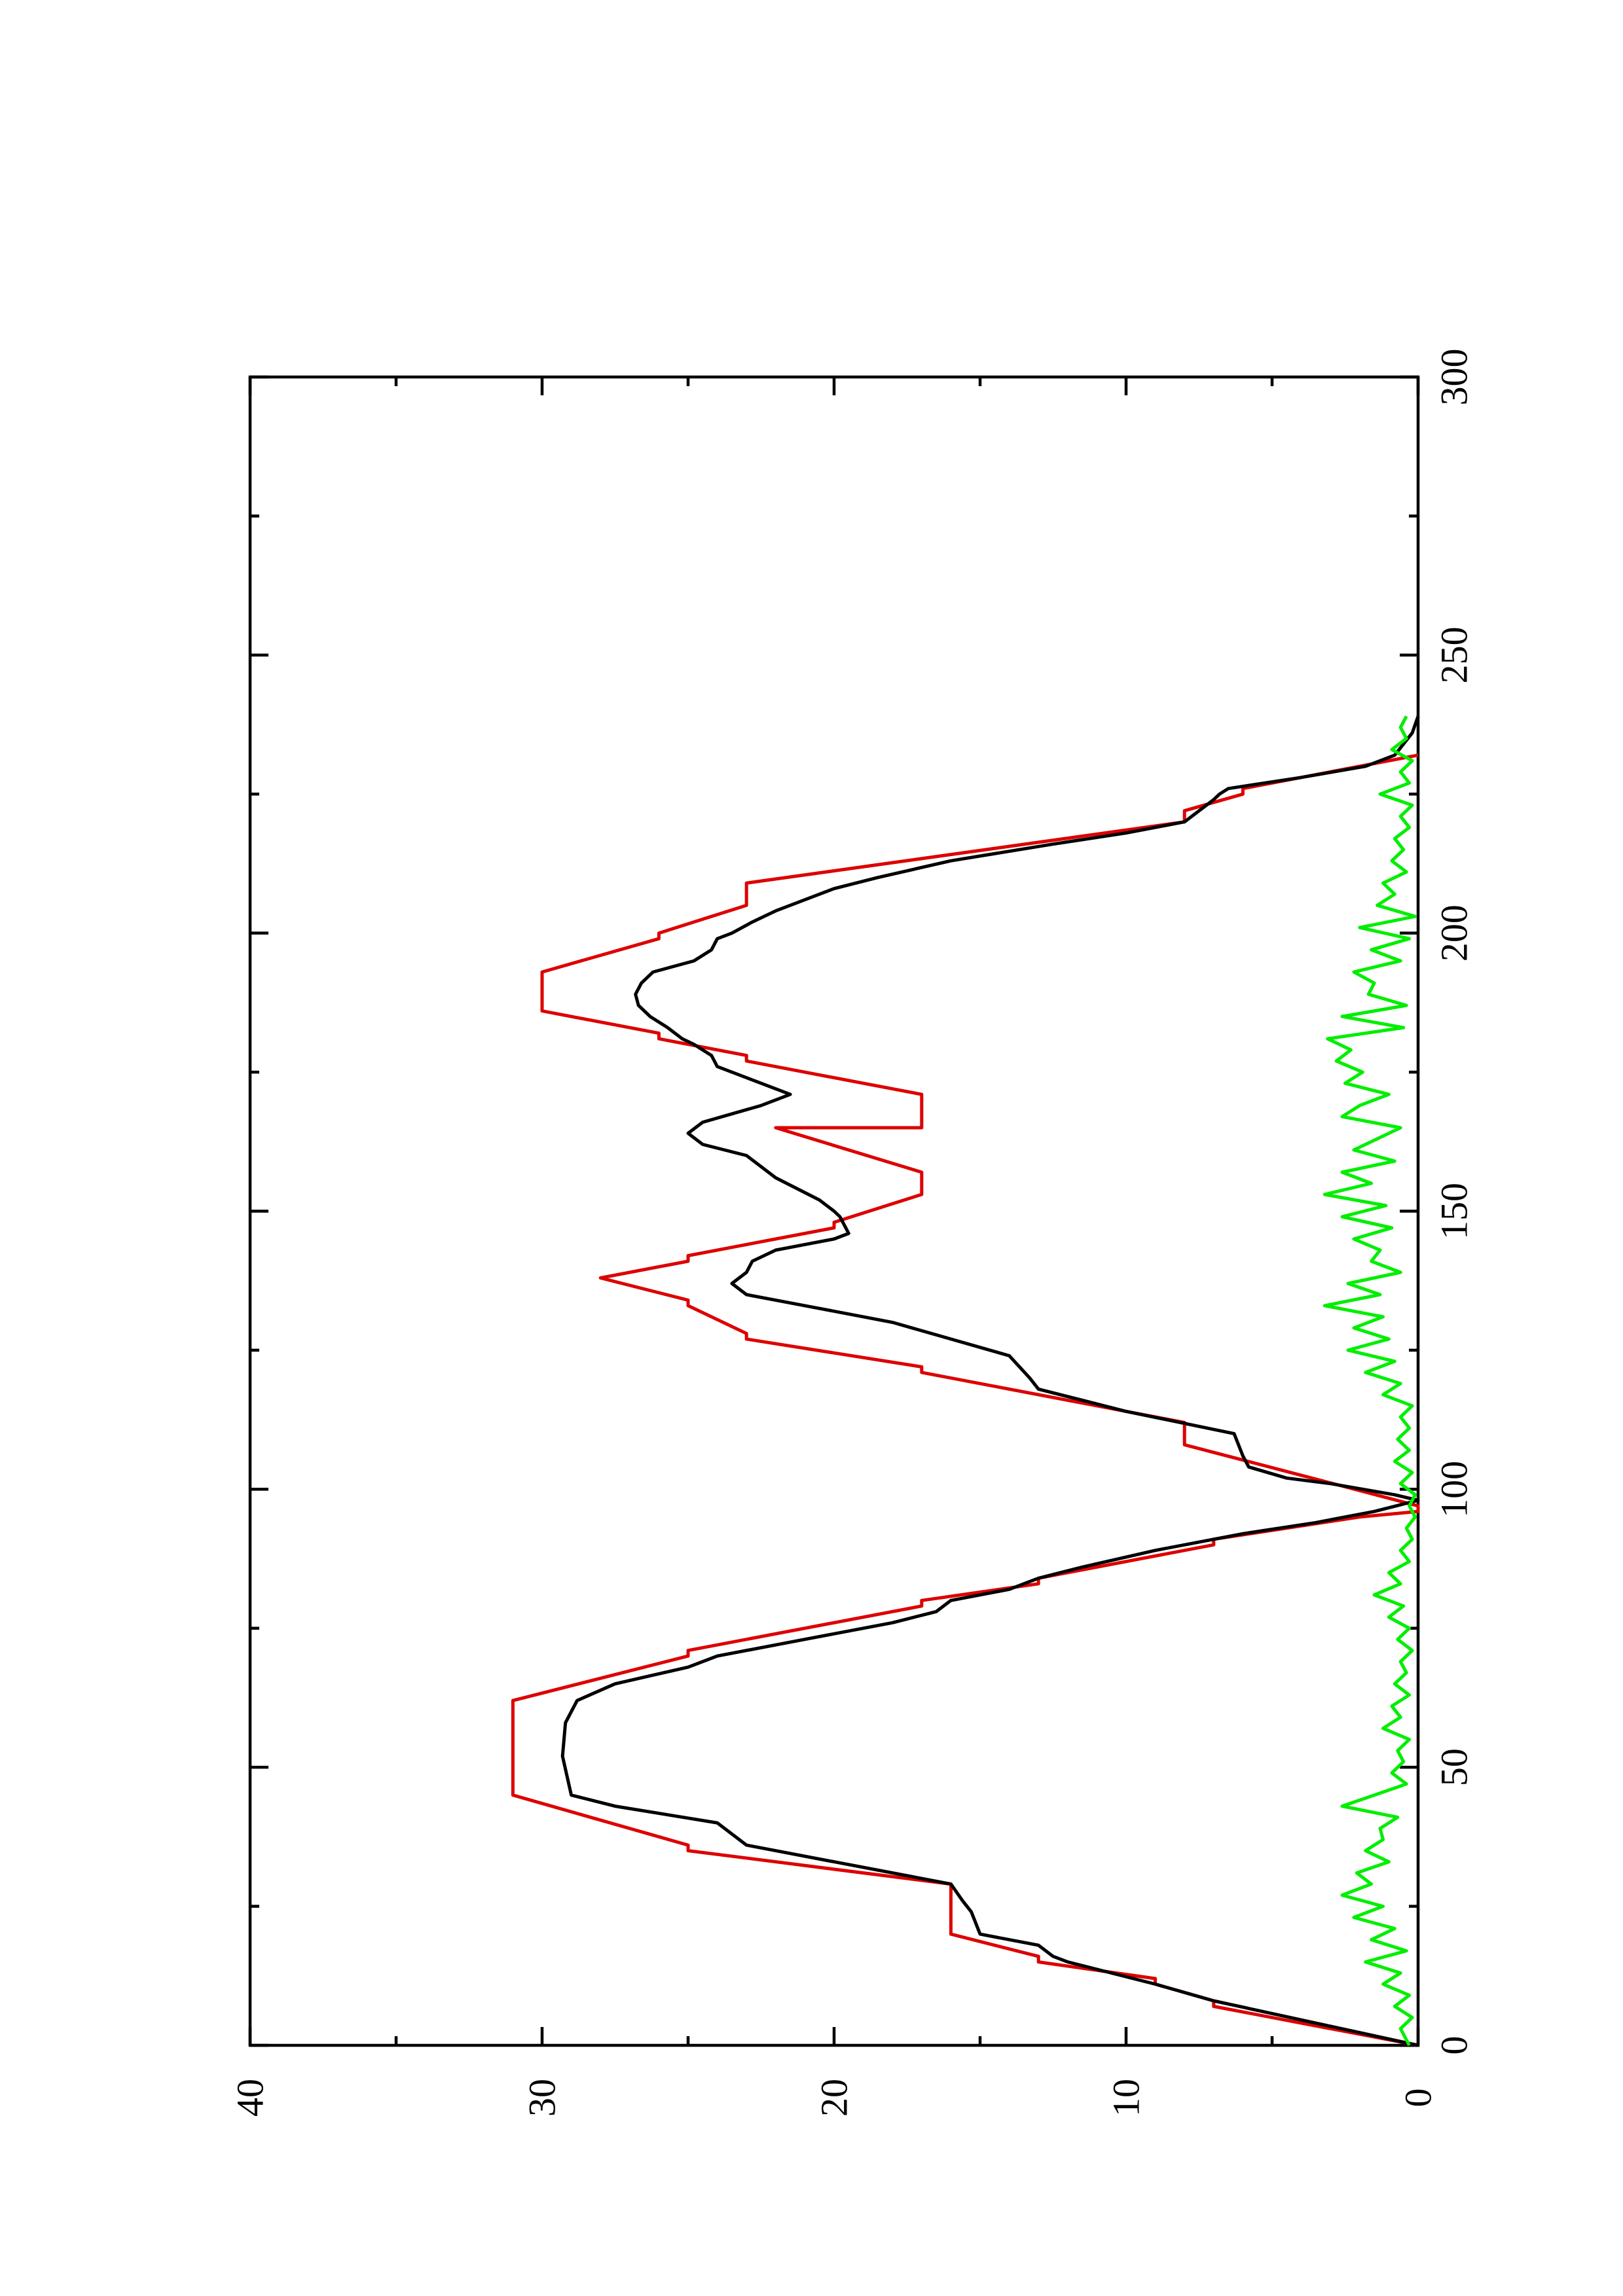 This screenshot has height=2296, width=1623. What do you see at coordinates (542, 2098) in the screenshot?
I see `y-tick-label-30: 30` at bounding box center [542, 2098].